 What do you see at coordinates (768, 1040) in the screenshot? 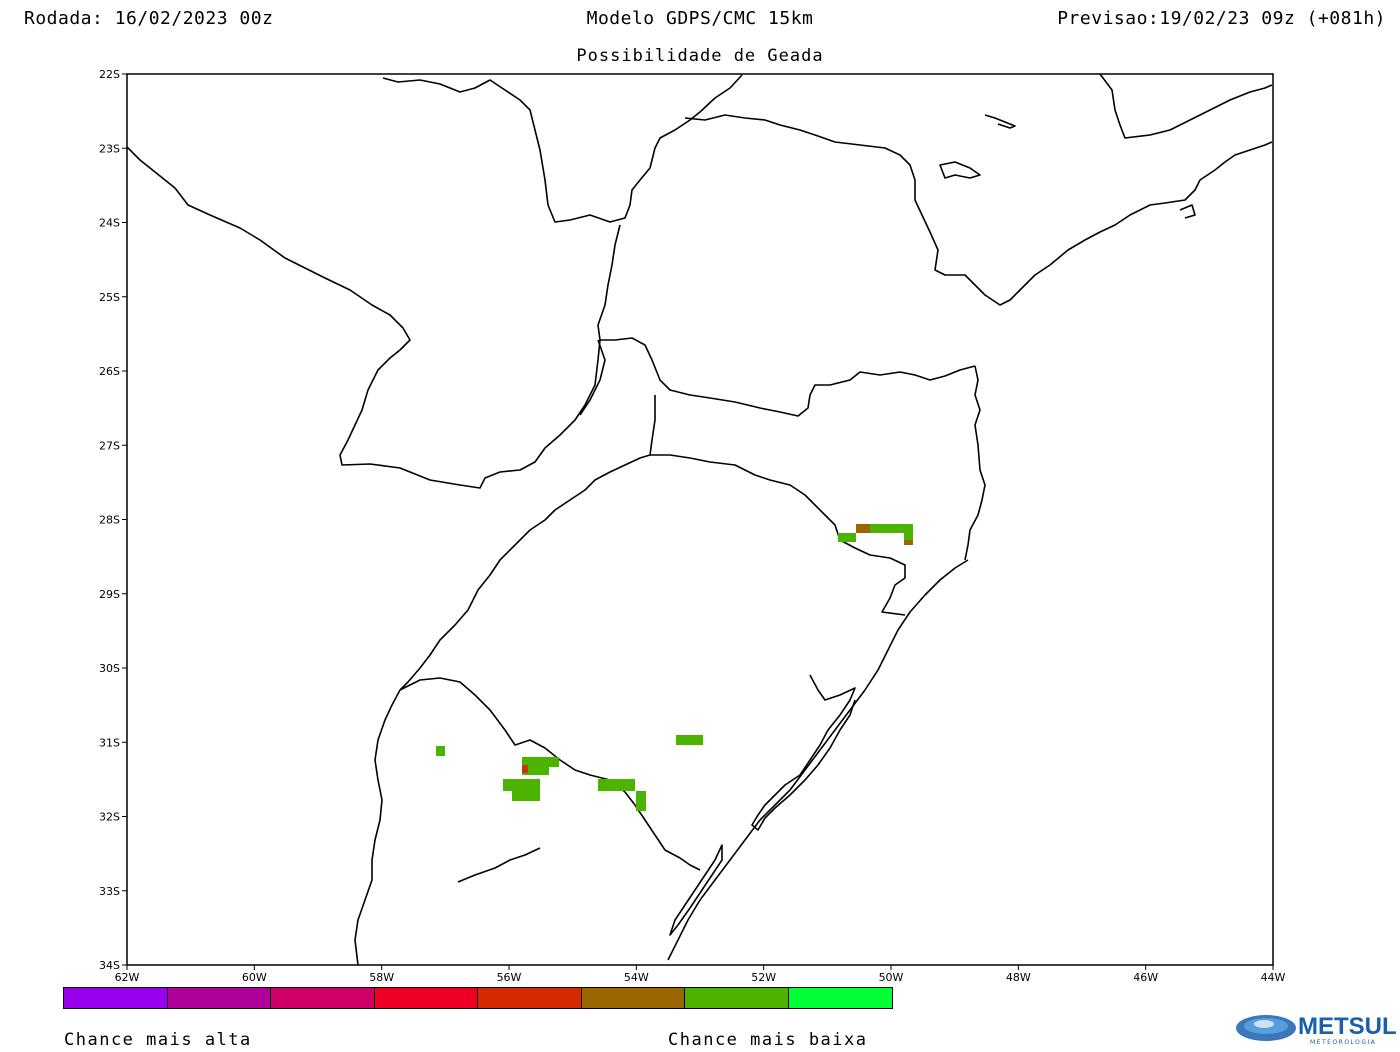
I see `legend-low-label: Chance mais baixa` at bounding box center [768, 1040].